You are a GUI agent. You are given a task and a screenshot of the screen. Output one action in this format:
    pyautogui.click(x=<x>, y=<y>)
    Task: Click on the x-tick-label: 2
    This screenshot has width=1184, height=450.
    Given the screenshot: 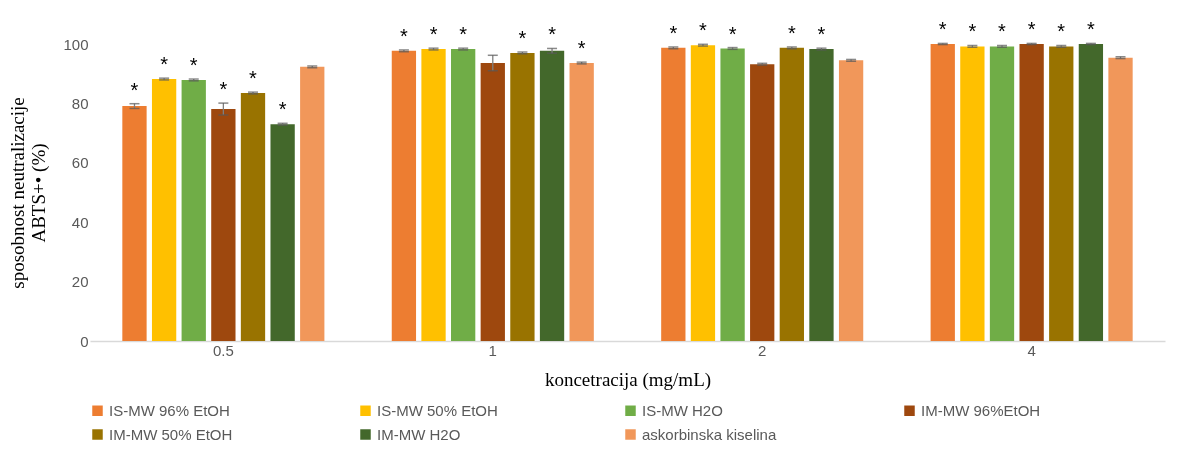 What is the action you would take?
    pyautogui.click(x=762, y=350)
    